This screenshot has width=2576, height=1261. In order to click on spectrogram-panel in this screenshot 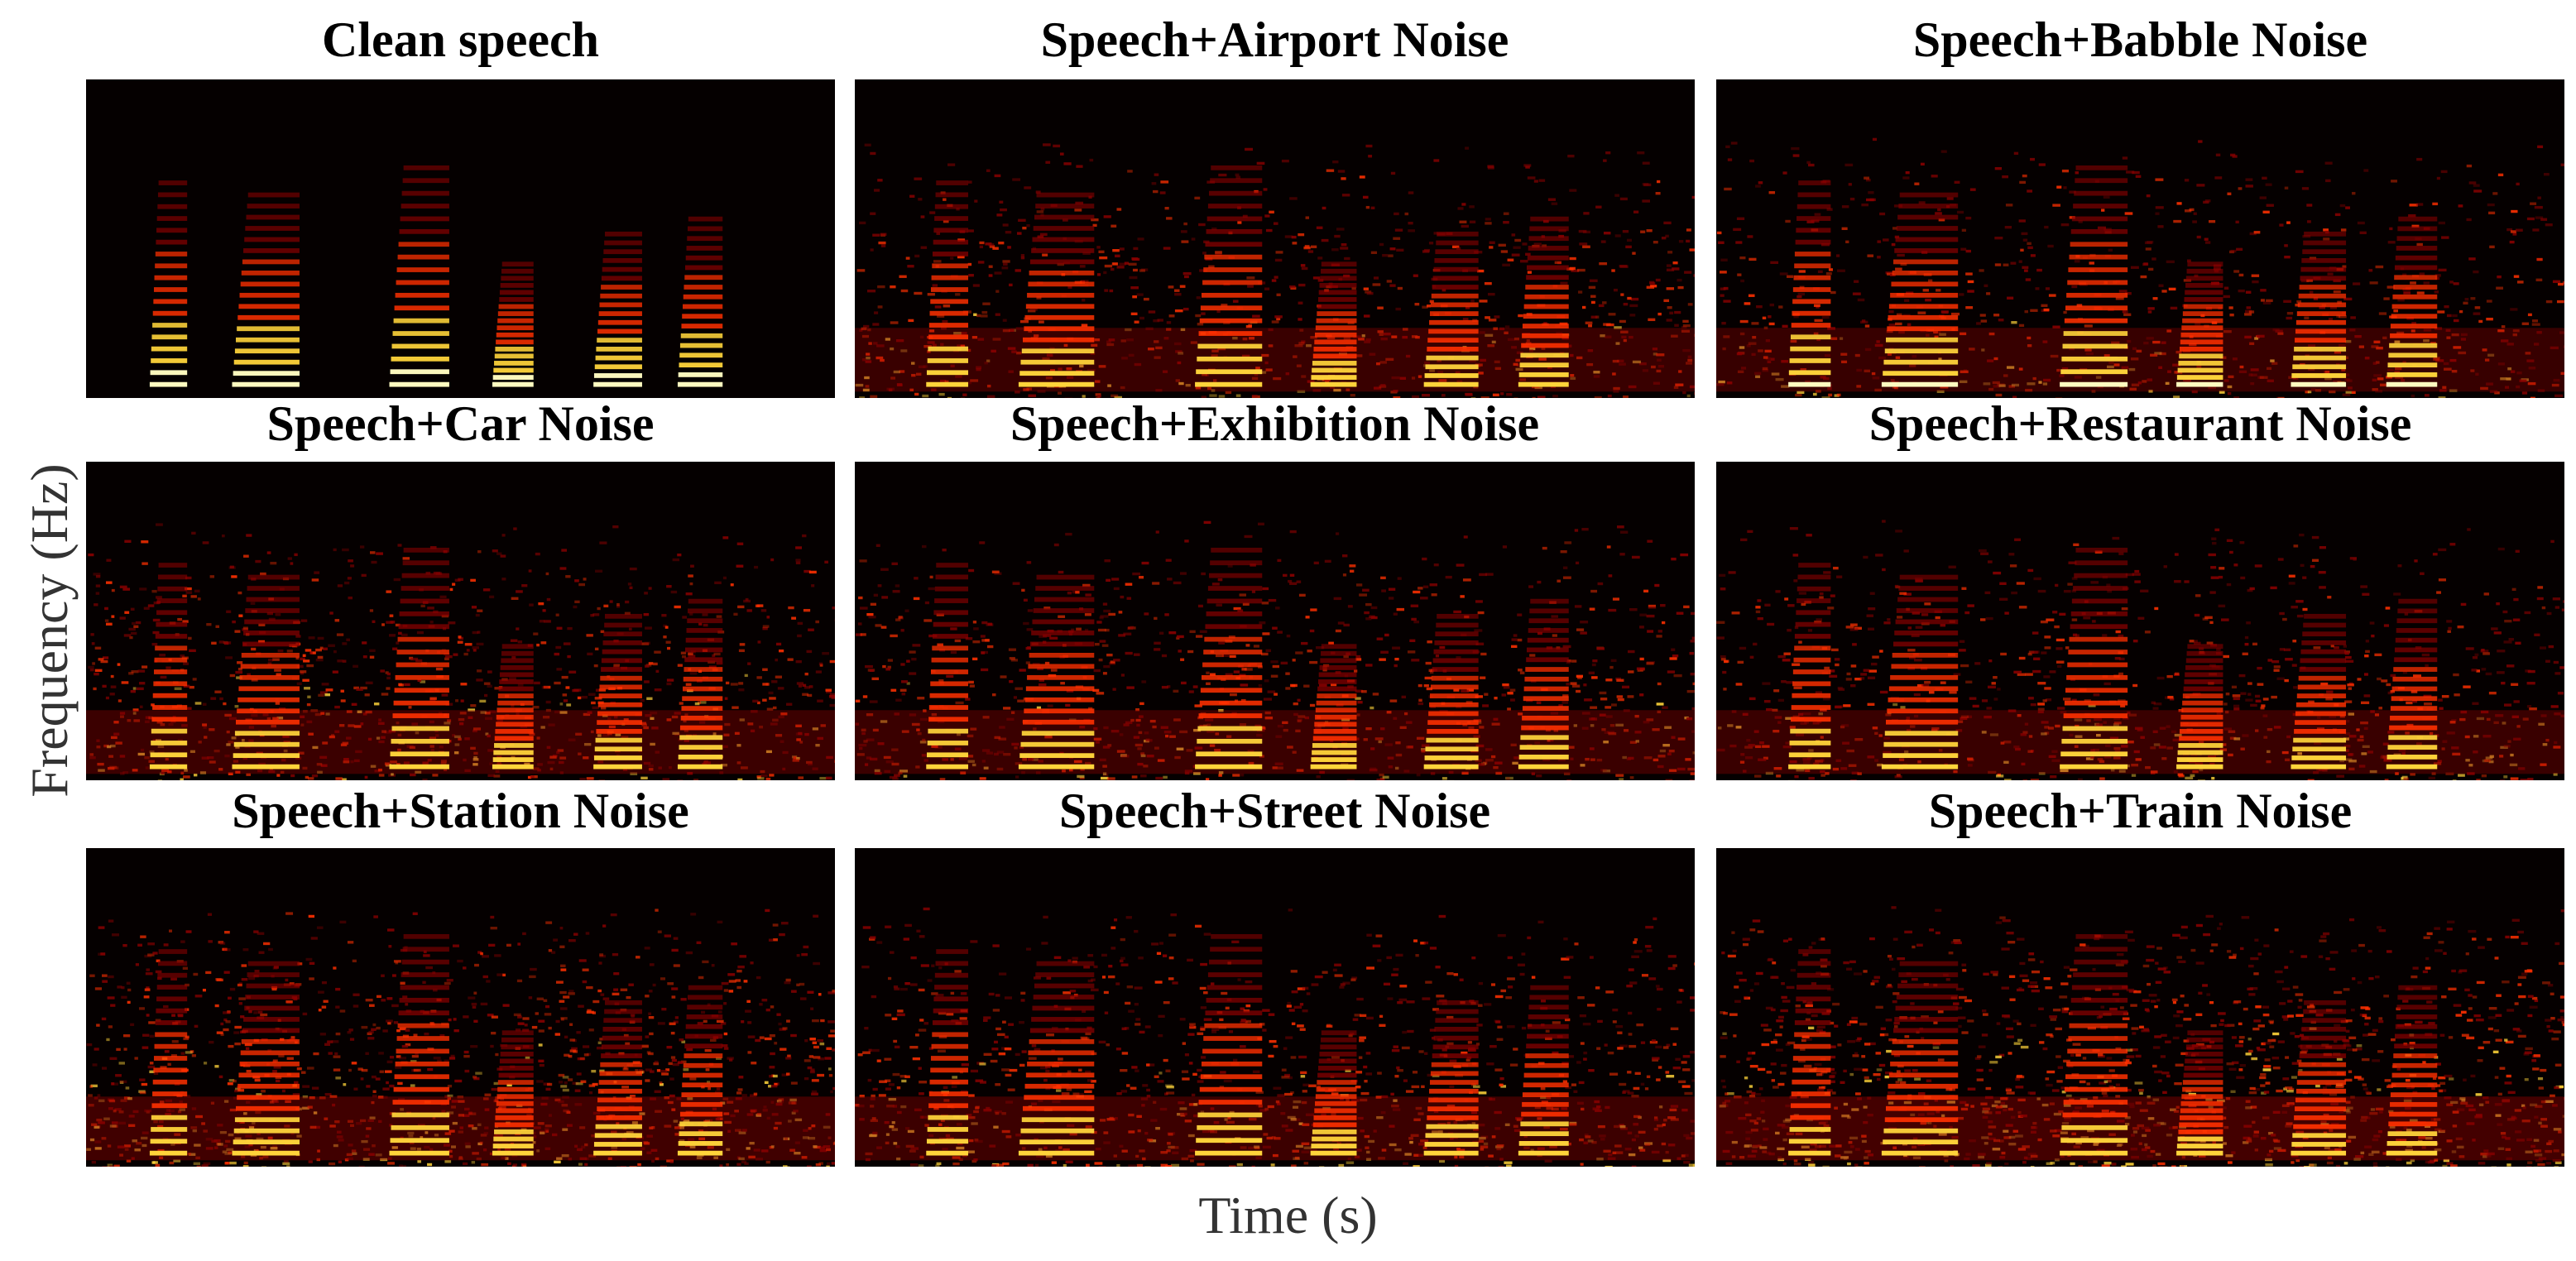, I will do `click(460, 238)`.